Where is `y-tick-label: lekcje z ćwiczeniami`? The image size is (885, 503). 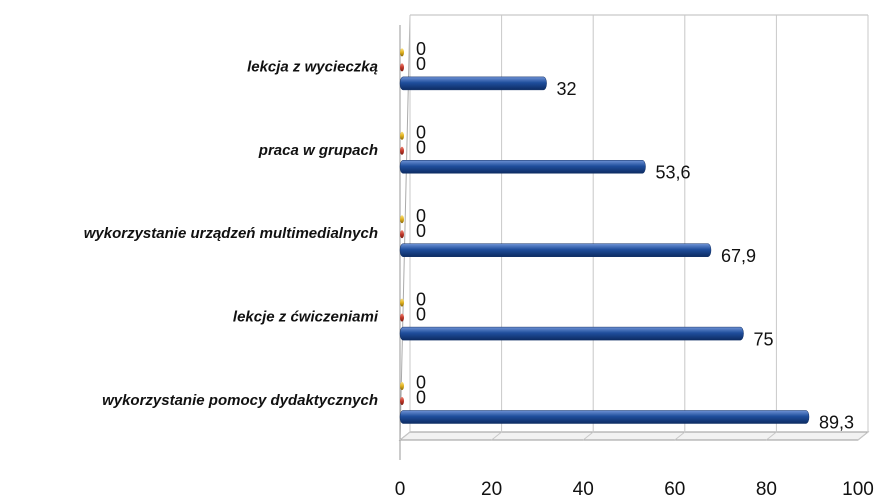 y-tick-label: lekcje z ćwiczeniami is located at coordinates (306, 317).